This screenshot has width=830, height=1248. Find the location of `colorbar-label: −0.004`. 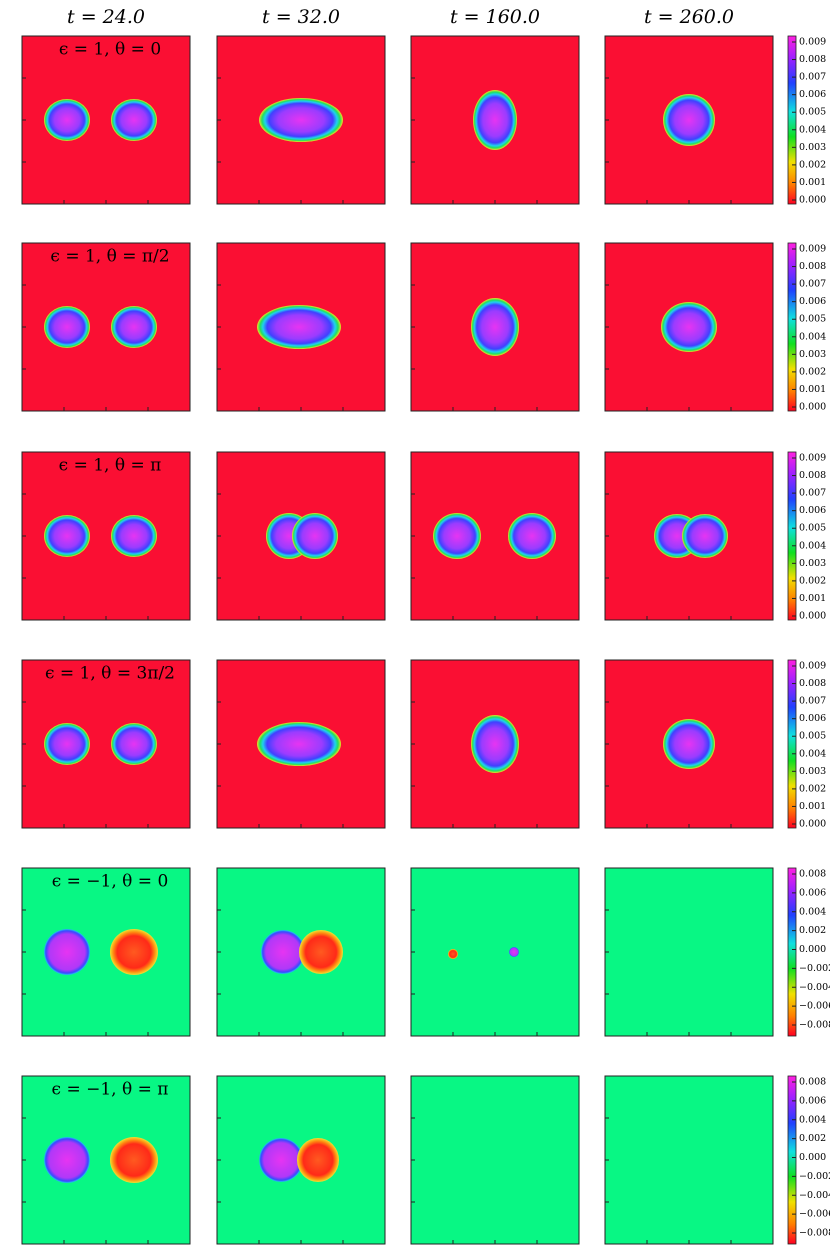

colorbar-label: −0.004 is located at coordinates (814, 987).